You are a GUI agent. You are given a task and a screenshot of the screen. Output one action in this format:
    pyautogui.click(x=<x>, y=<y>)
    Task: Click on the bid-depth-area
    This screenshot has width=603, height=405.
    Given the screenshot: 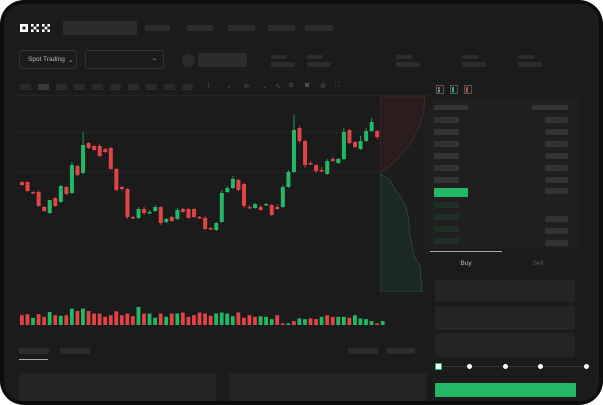 What is the action you would take?
    pyautogui.click(x=401, y=232)
    